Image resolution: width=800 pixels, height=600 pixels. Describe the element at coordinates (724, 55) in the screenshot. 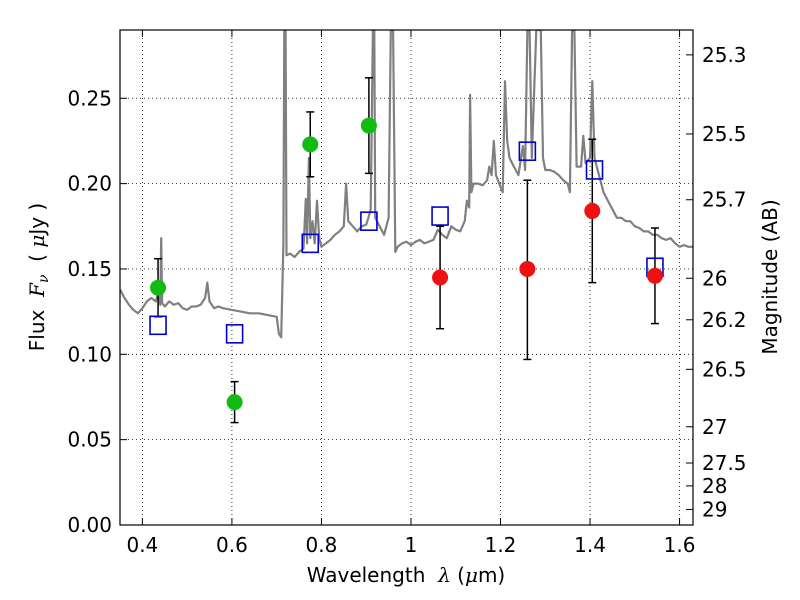

I see `right-tick-label: 25.3` at that location.